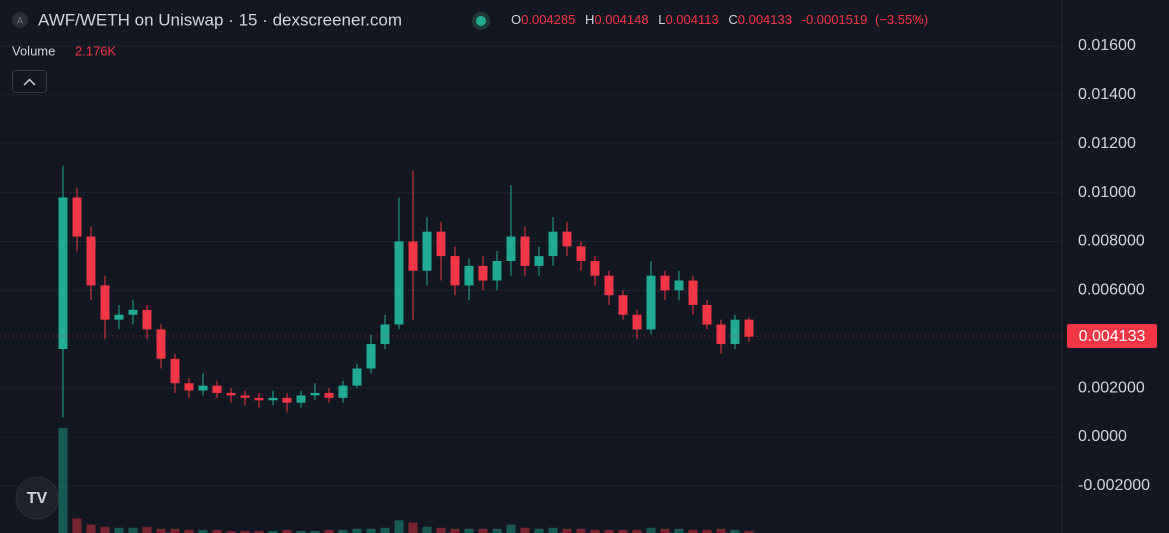 Image resolution: width=1169 pixels, height=533 pixels. I want to click on last-price-label: 0.004133, so click(1112, 336).